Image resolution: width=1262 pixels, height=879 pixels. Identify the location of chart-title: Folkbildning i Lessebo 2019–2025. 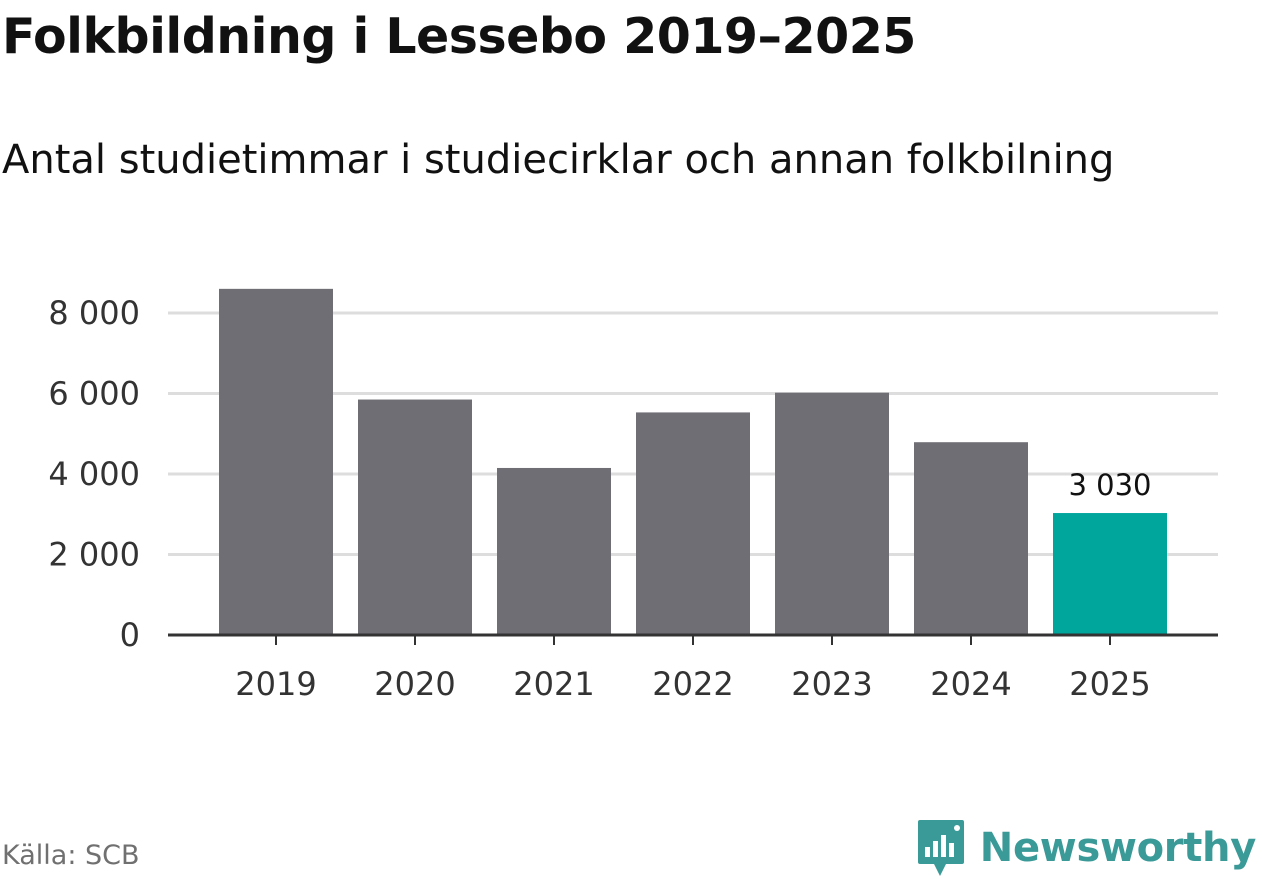
(459, 36).